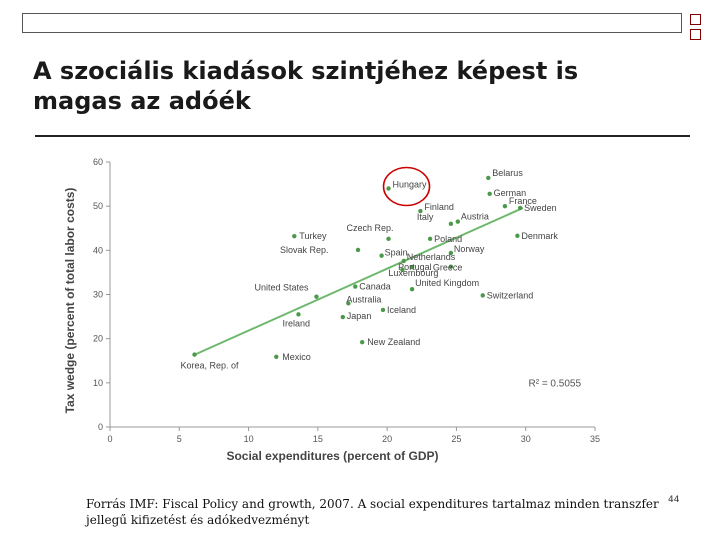 This screenshot has height=540, width=720. Describe the element at coordinates (363, 299) in the screenshot. I see `point-label: Australia` at that location.